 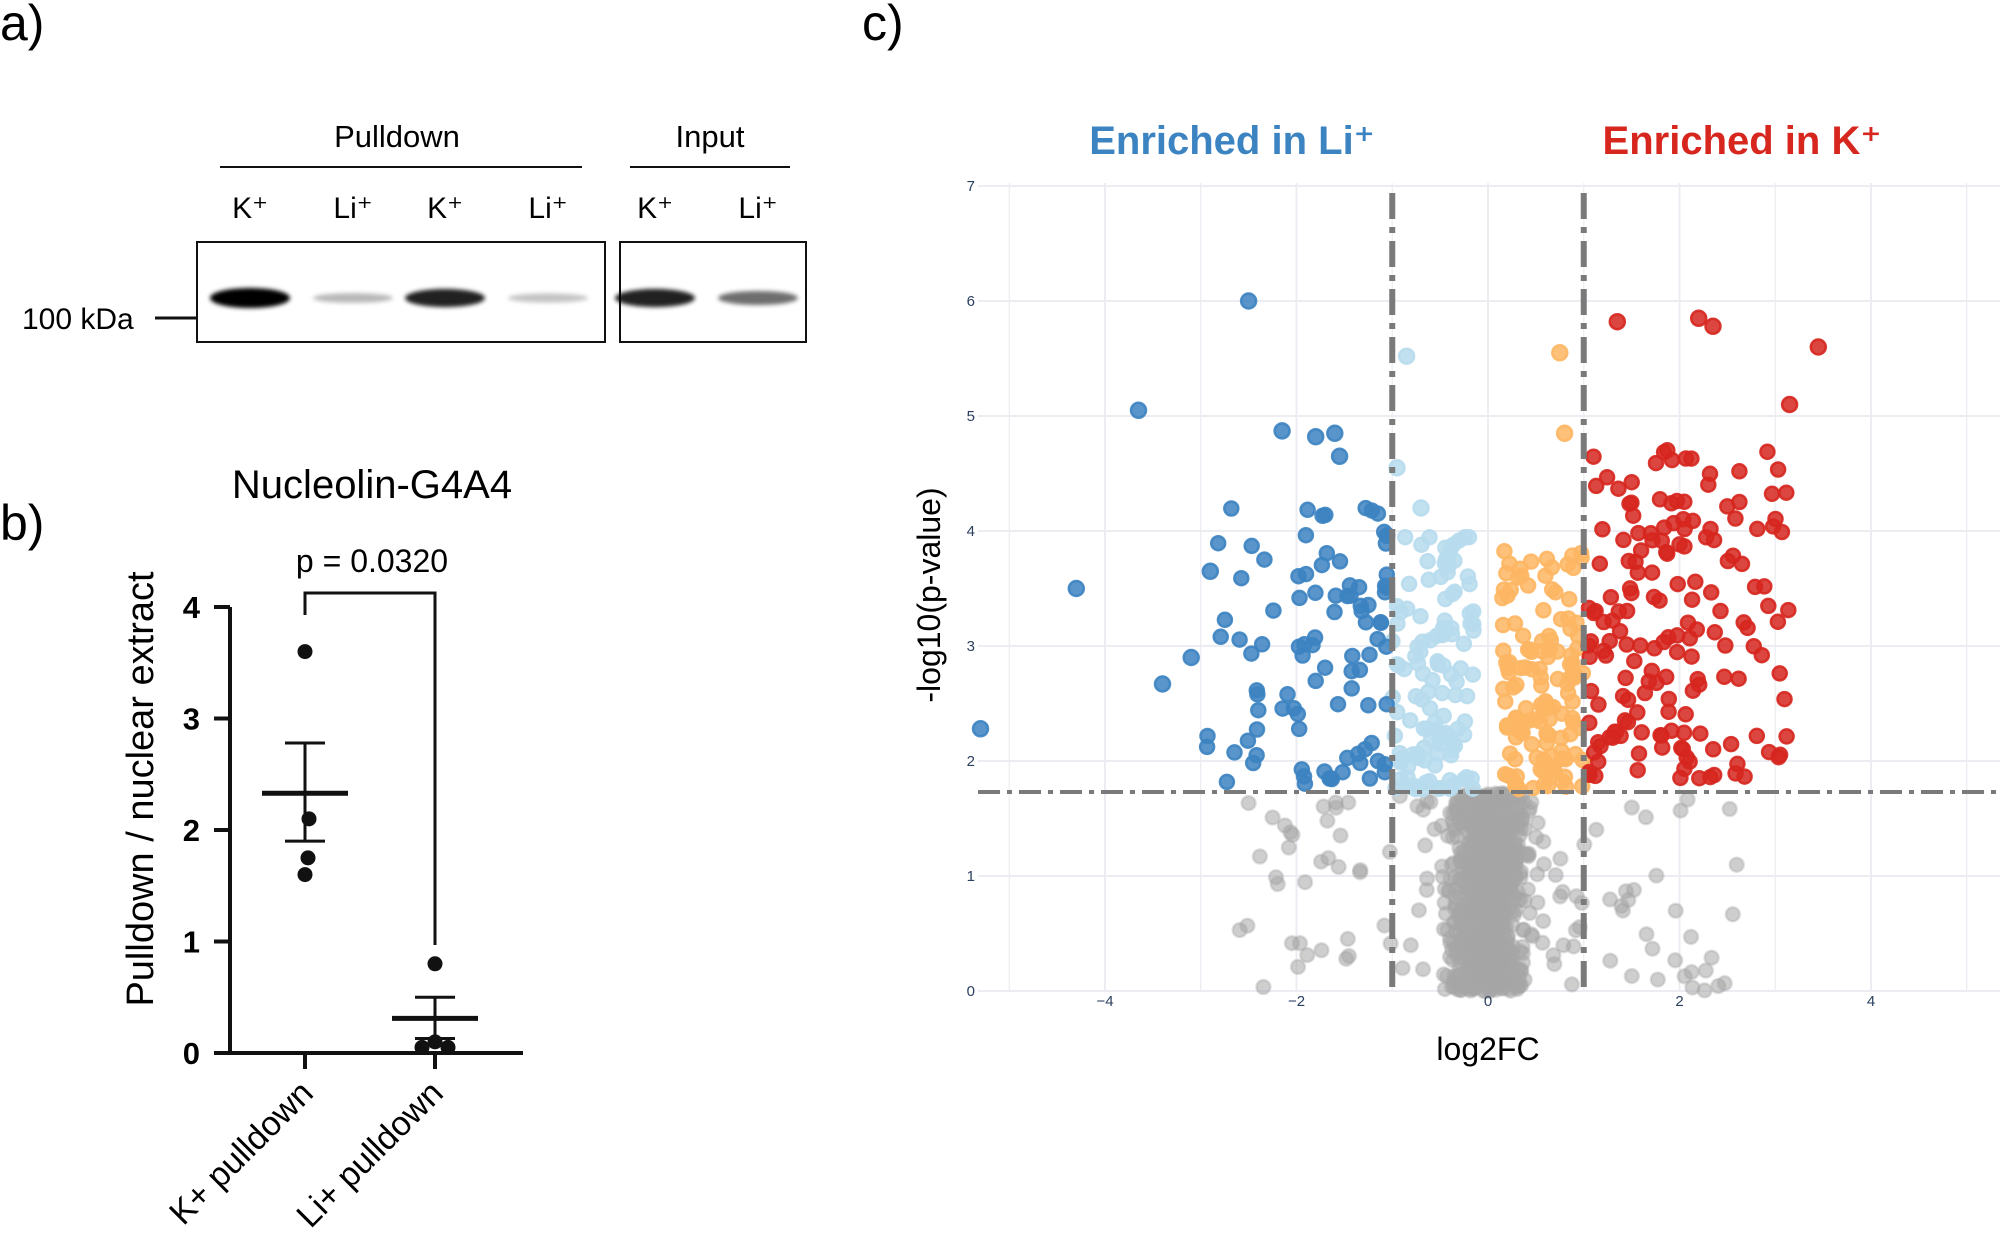 What do you see at coordinates (1104, 1001) in the screenshot?
I see `x-tick-label: −4` at bounding box center [1104, 1001].